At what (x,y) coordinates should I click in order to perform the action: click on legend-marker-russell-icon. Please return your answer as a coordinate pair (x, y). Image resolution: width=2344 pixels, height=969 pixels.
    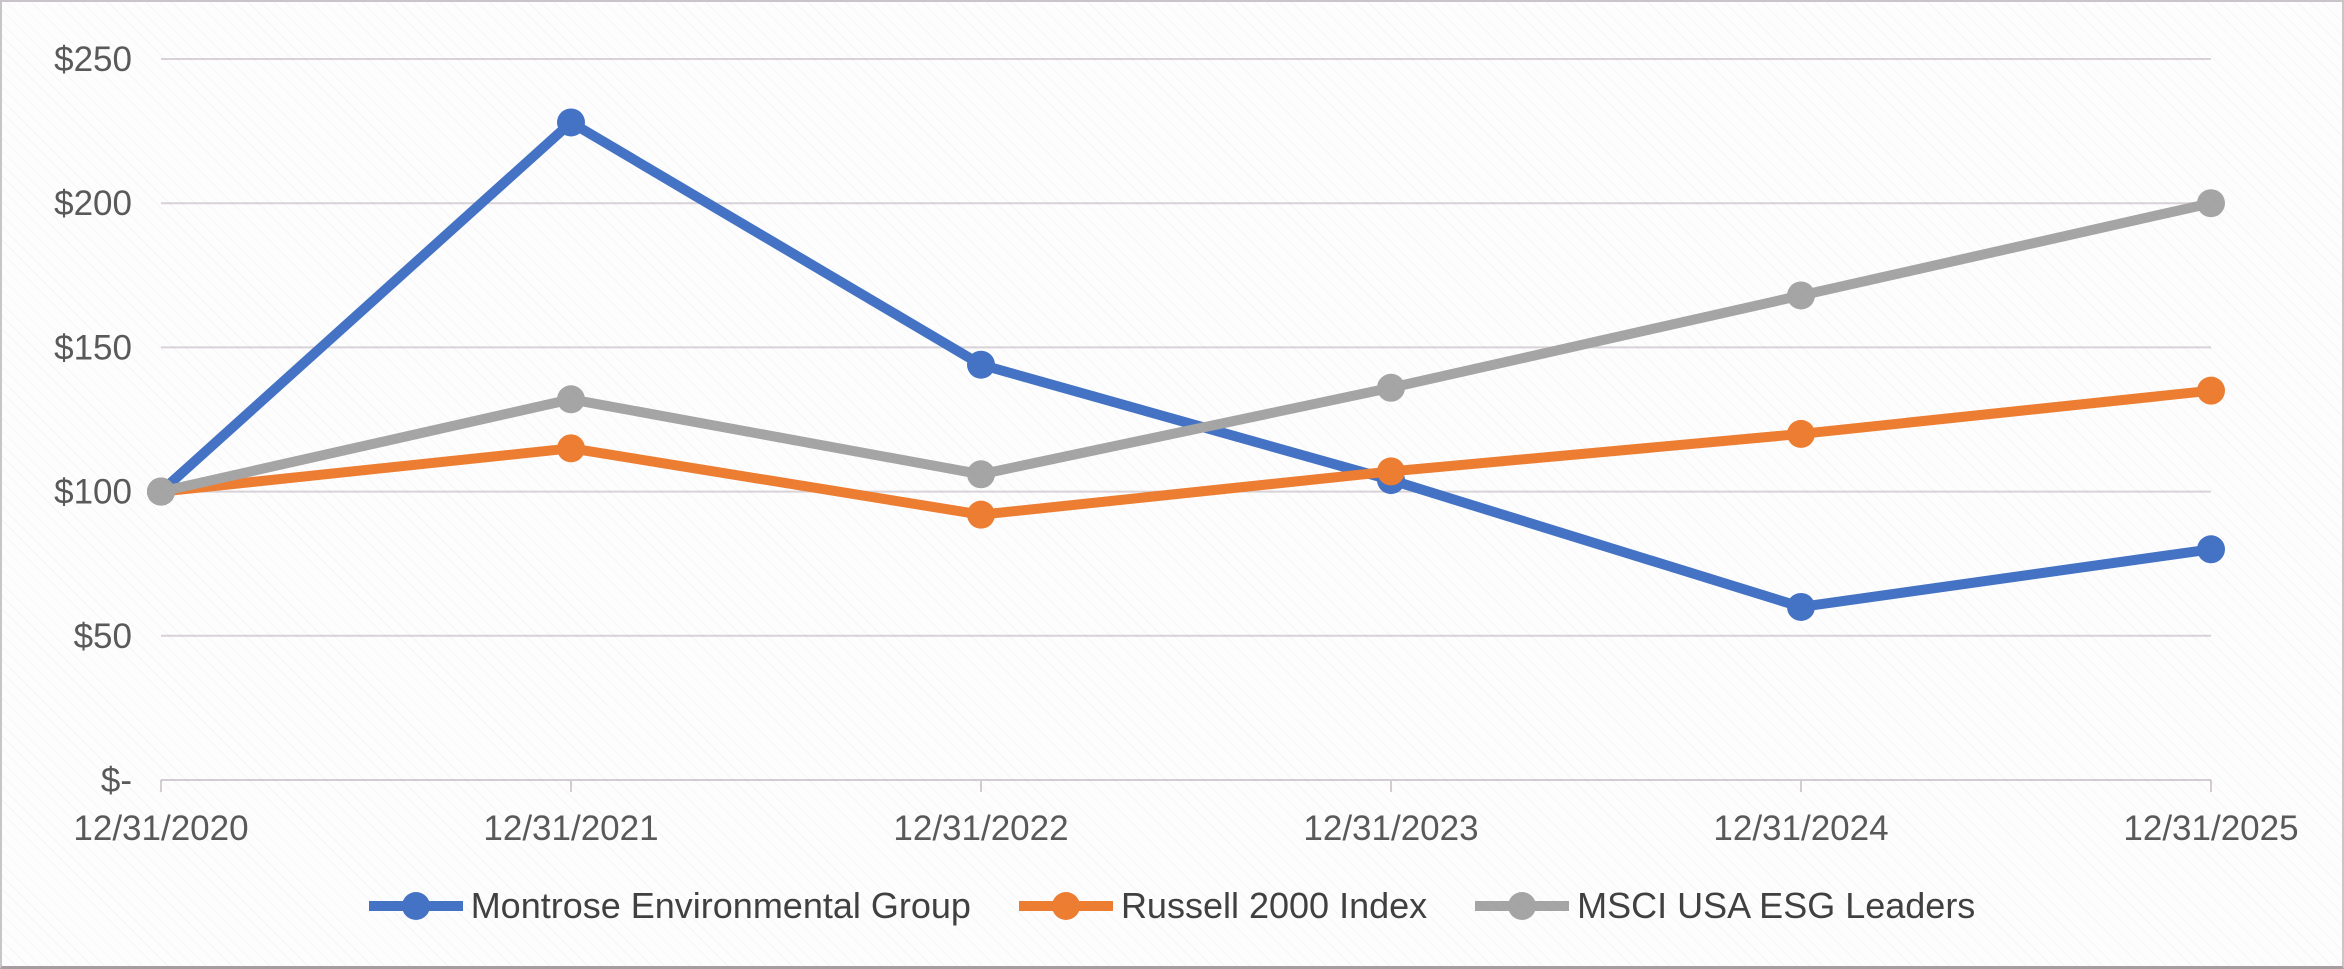
    Looking at the image, I should click on (1065, 906).